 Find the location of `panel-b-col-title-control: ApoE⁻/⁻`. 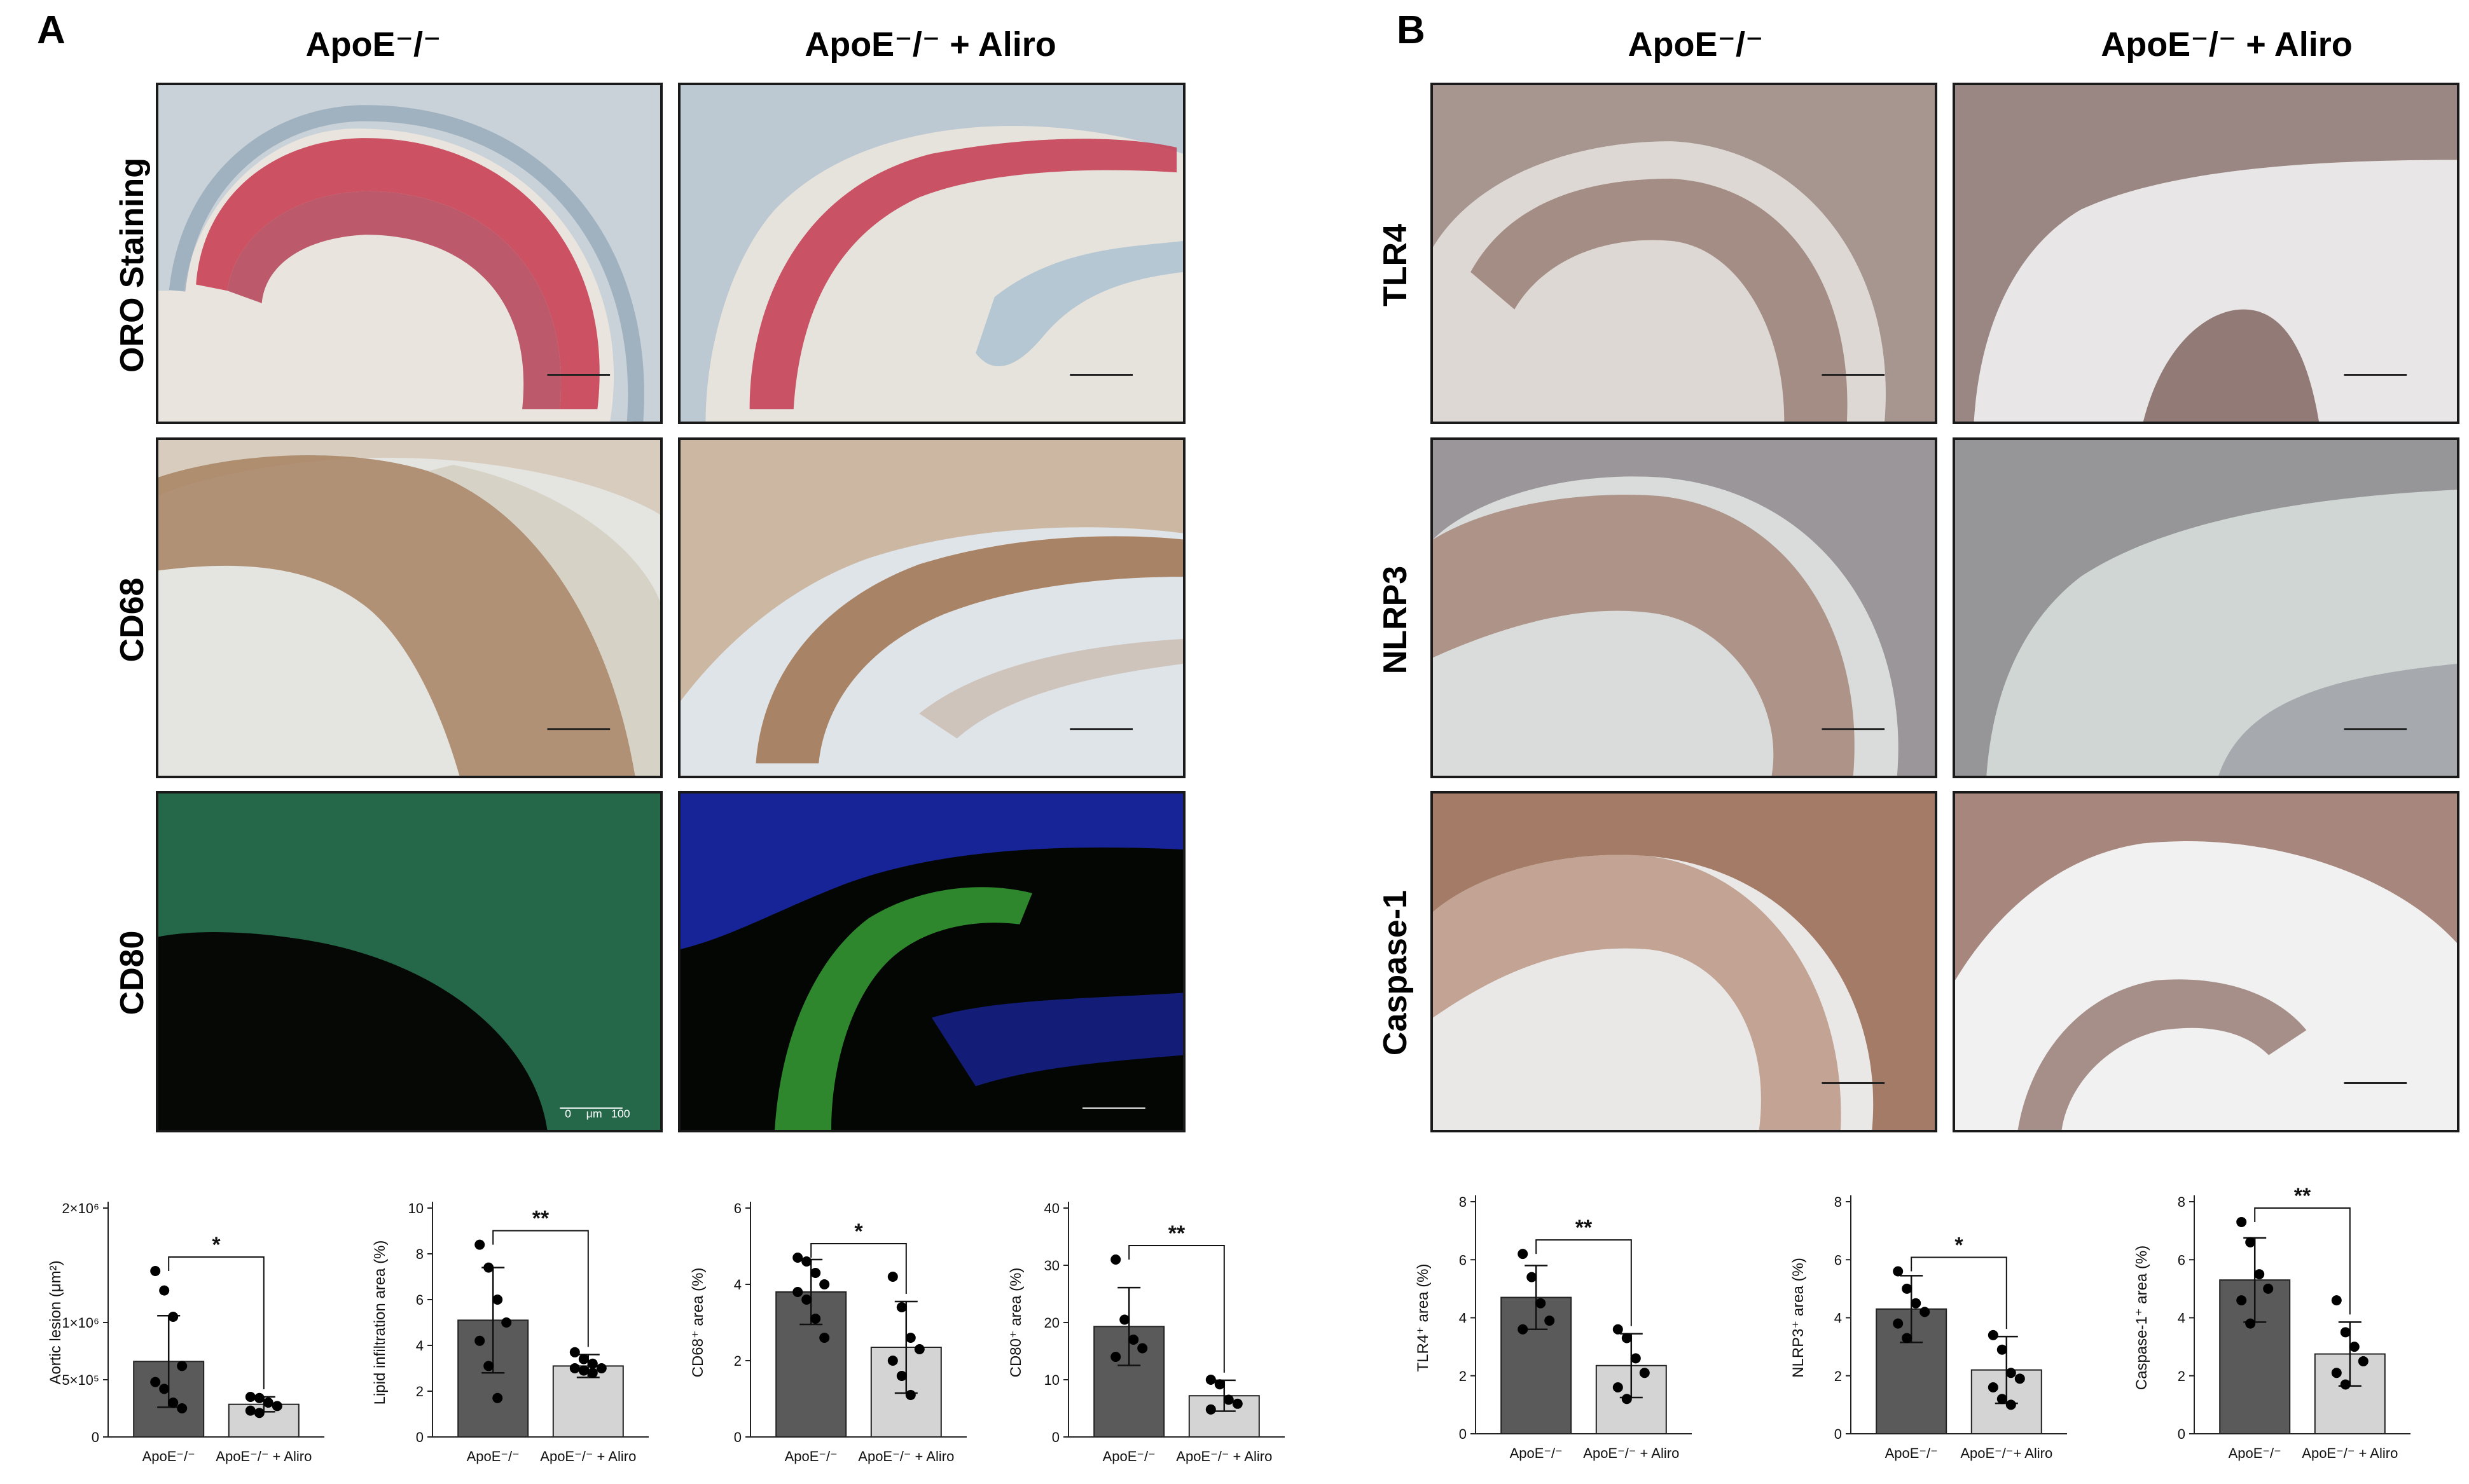

panel-b-col-title-control: ApoE⁻/⁻ is located at coordinates (1696, 44).